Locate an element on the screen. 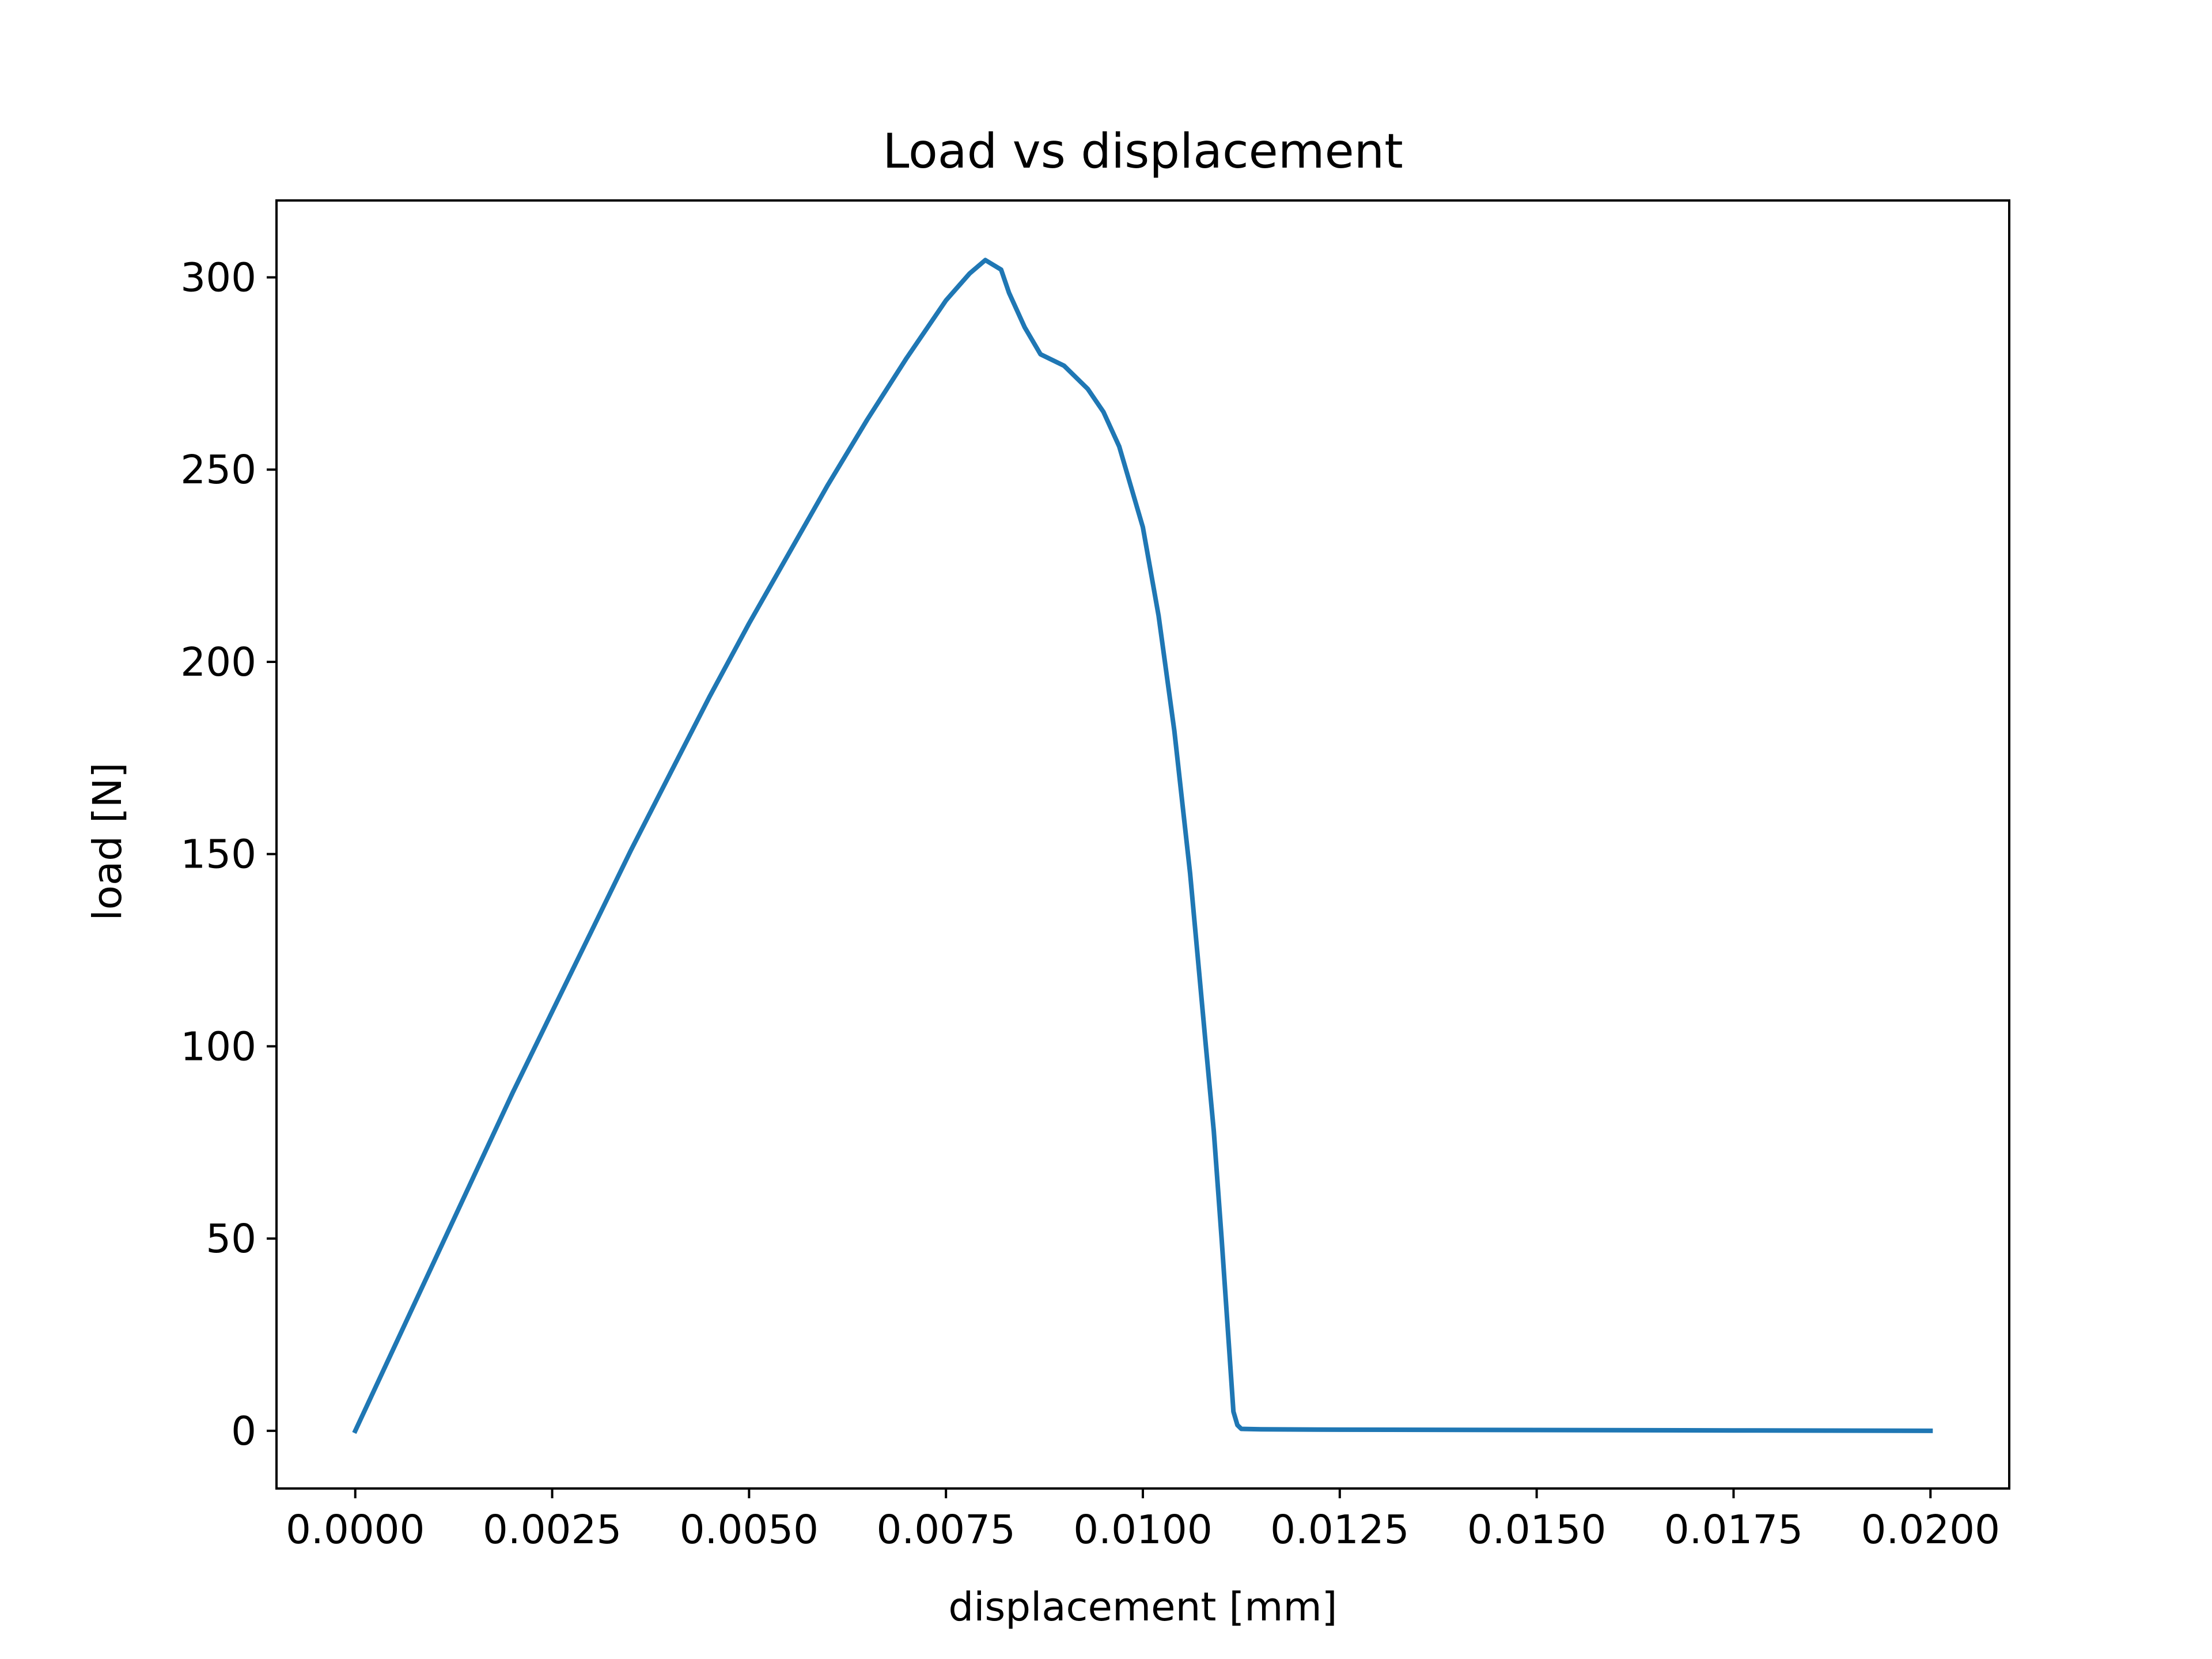 This screenshot has width=2212, height=1659. y-tick-label: 250 is located at coordinates (218, 470).